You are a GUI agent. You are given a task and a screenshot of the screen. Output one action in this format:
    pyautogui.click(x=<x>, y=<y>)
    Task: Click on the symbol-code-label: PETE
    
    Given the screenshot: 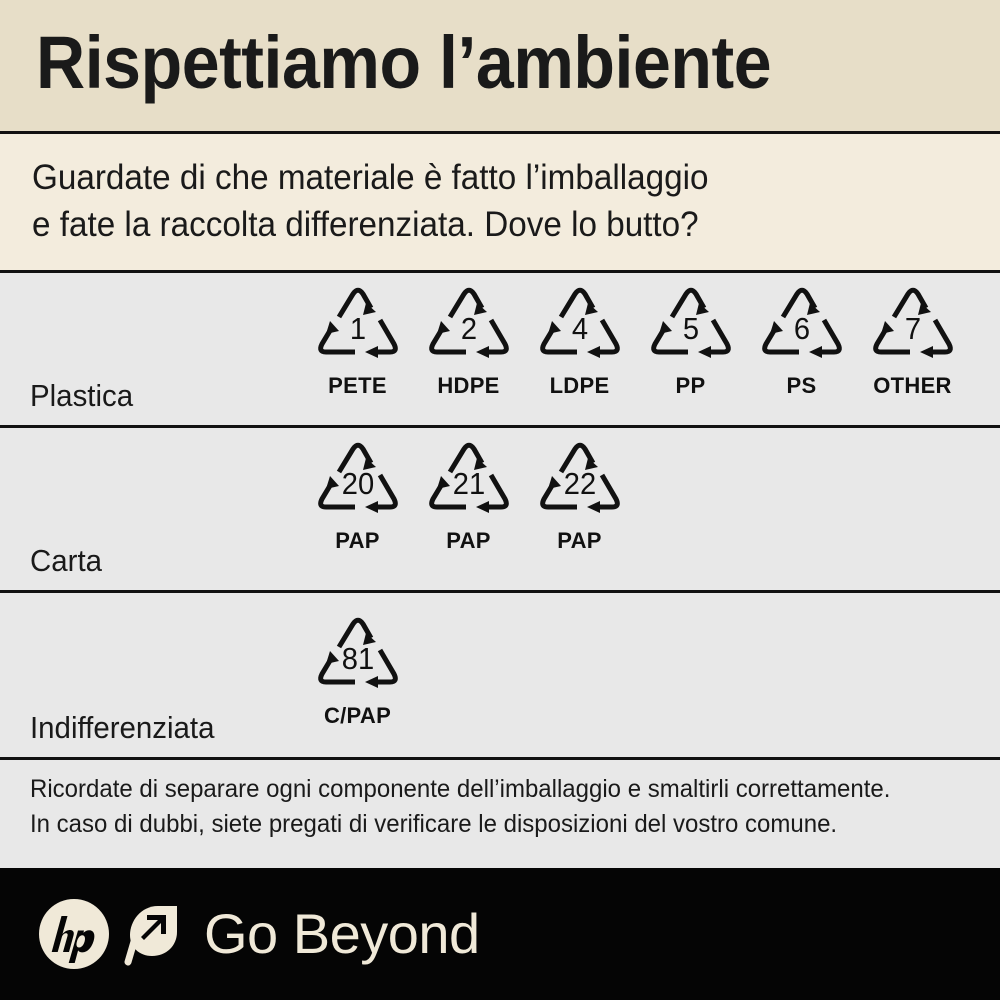 What is the action you would take?
    pyautogui.click(x=357, y=385)
    